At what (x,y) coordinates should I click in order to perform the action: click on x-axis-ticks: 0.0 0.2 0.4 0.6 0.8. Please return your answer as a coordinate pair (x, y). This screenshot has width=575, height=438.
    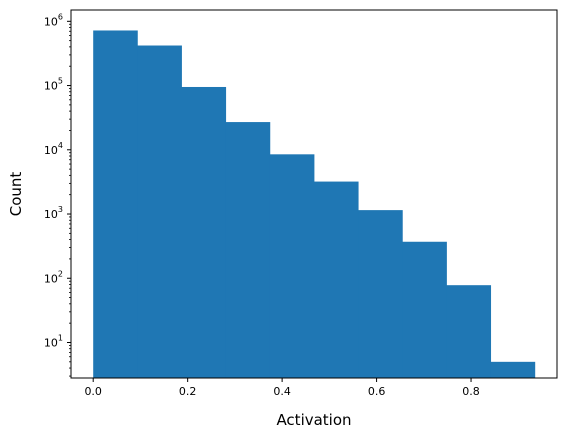
    Looking at the image, I should click on (282, 388).